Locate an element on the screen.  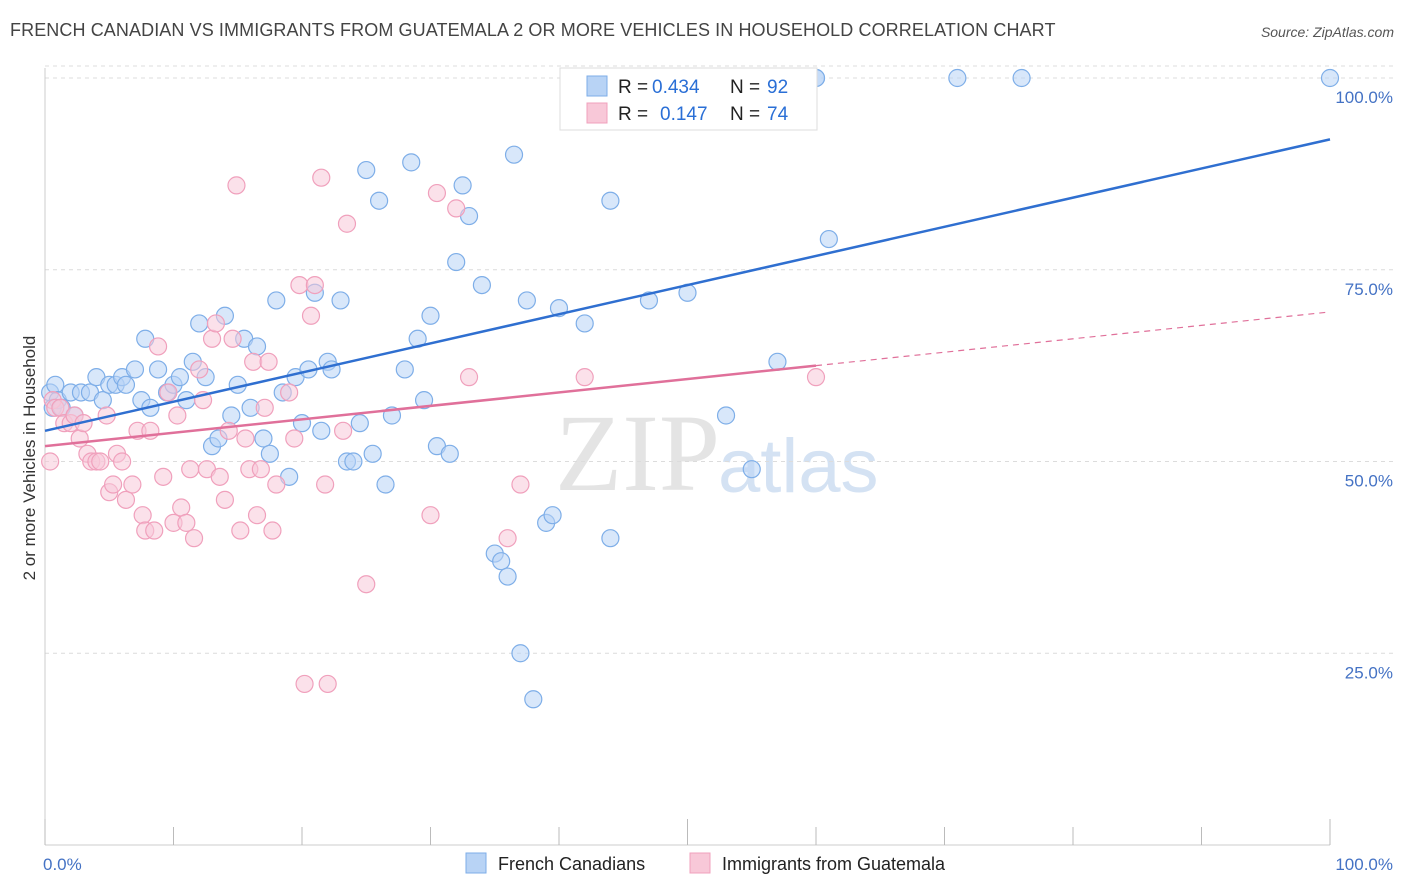
watermark-atlas: atlas is located at coordinates (798, 466).